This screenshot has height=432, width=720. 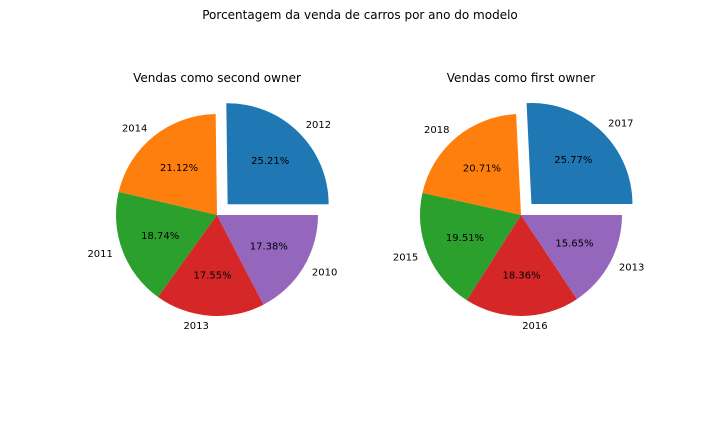 What do you see at coordinates (179, 168) in the screenshot?
I see `pie-percent-second-owner-2014: 21.12%` at bounding box center [179, 168].